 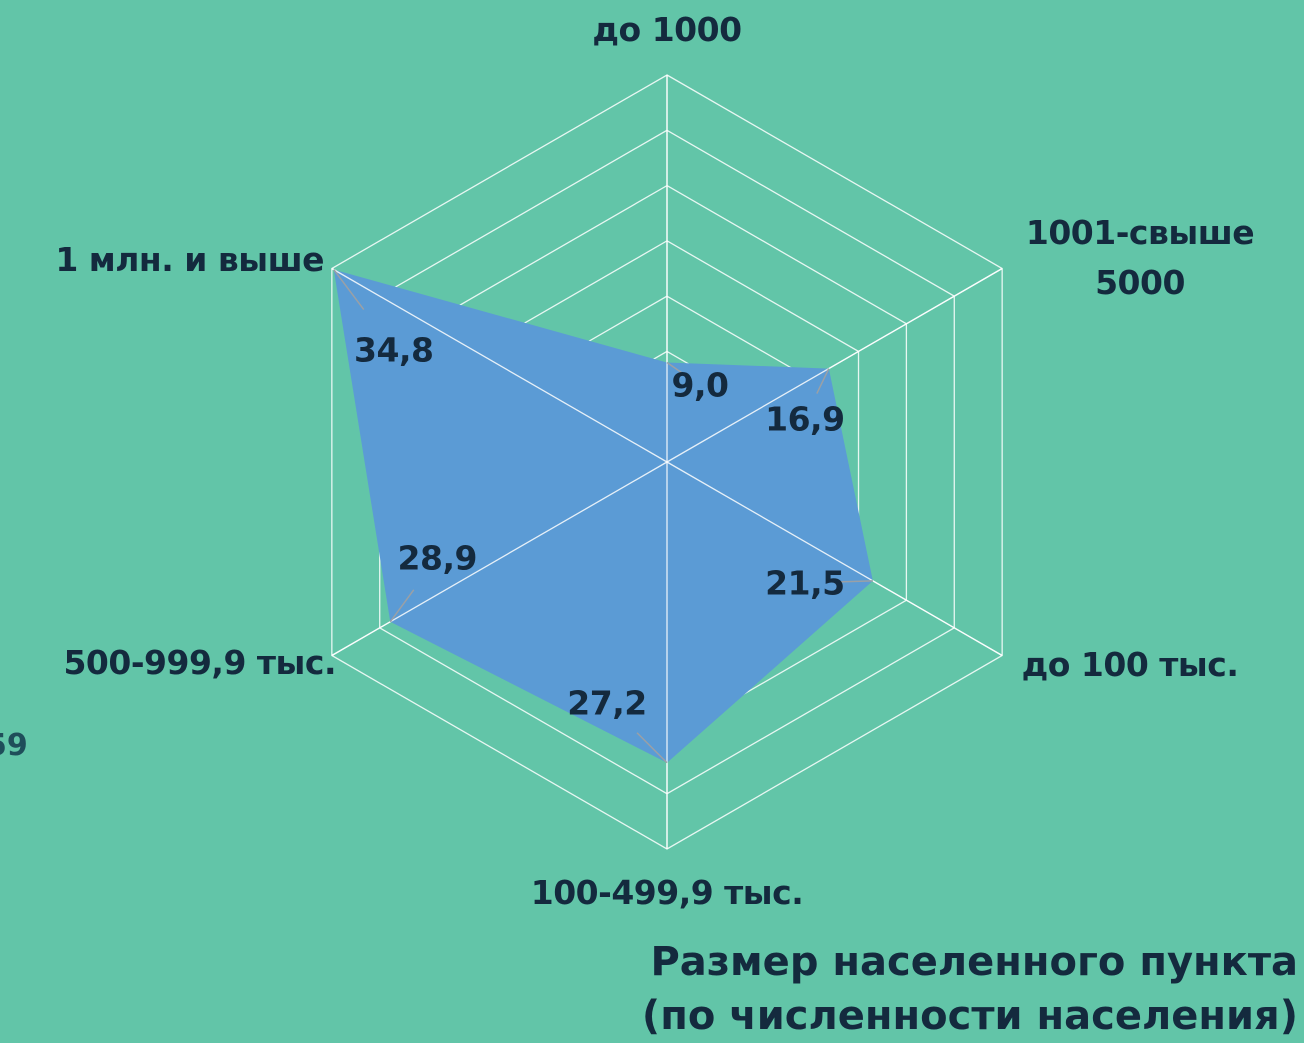 I want to click on category-label: 1001-свыше 5000, so click(x=1140, y=257).